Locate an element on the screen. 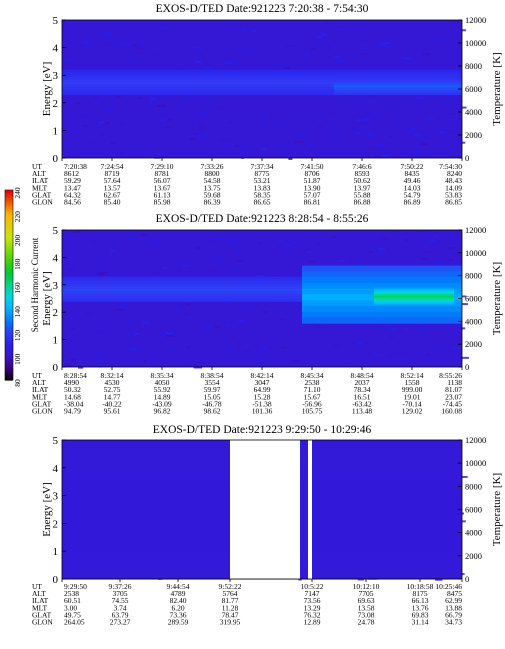 This screenshot has width=505, height=649. orbit-value: 31.14 is located at coordinates (420, 622).